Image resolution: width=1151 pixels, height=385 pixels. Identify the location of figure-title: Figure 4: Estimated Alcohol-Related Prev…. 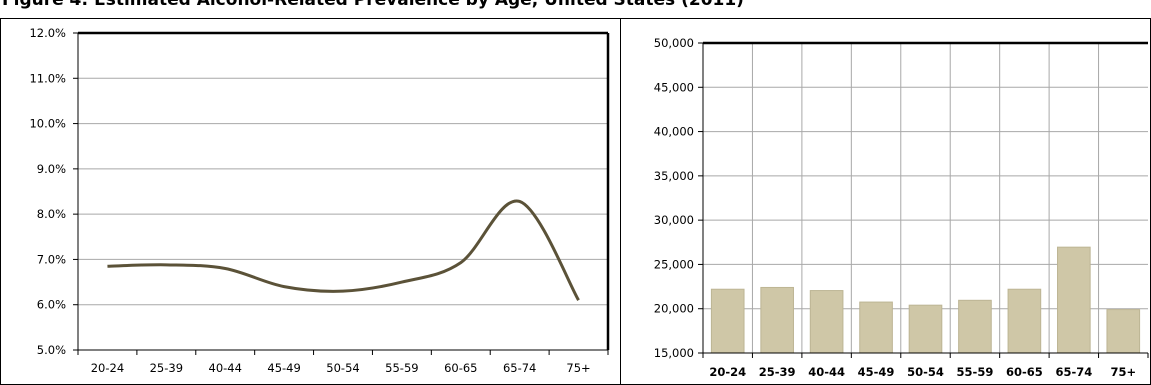
(575, 4).